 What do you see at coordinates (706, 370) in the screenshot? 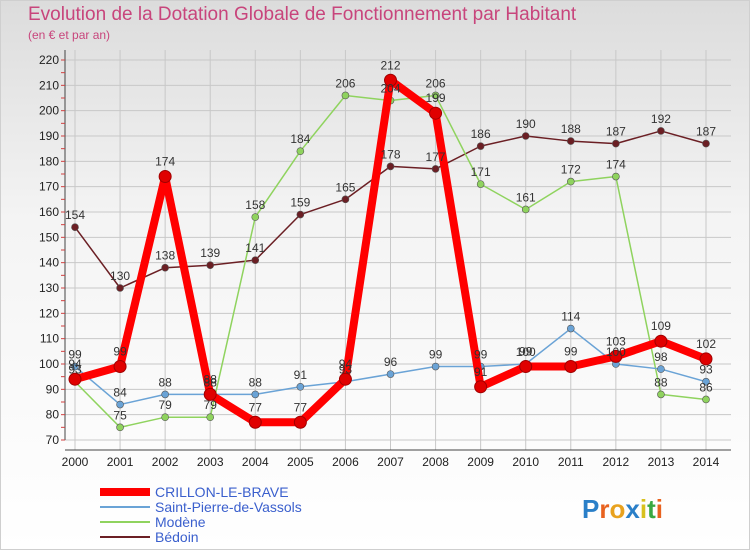
I see `label-saint-pierre-de-vassols-2014: 93` at bounding box center [706, 370].